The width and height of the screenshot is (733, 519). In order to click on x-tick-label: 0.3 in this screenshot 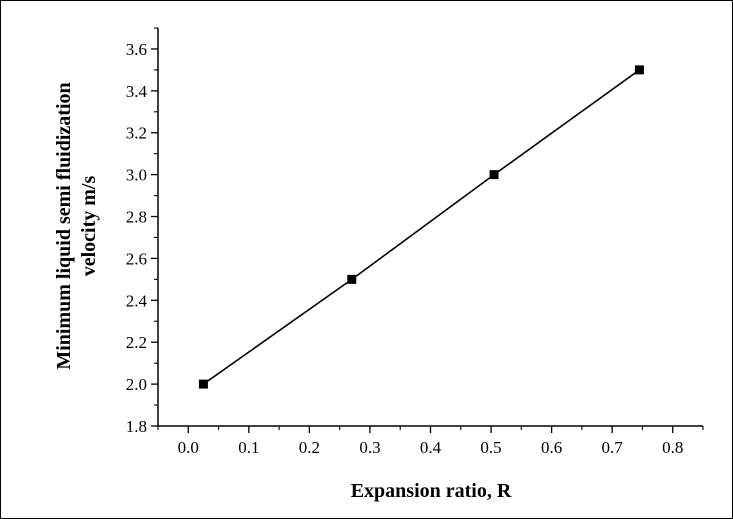, I will do `click(369, 447)`.